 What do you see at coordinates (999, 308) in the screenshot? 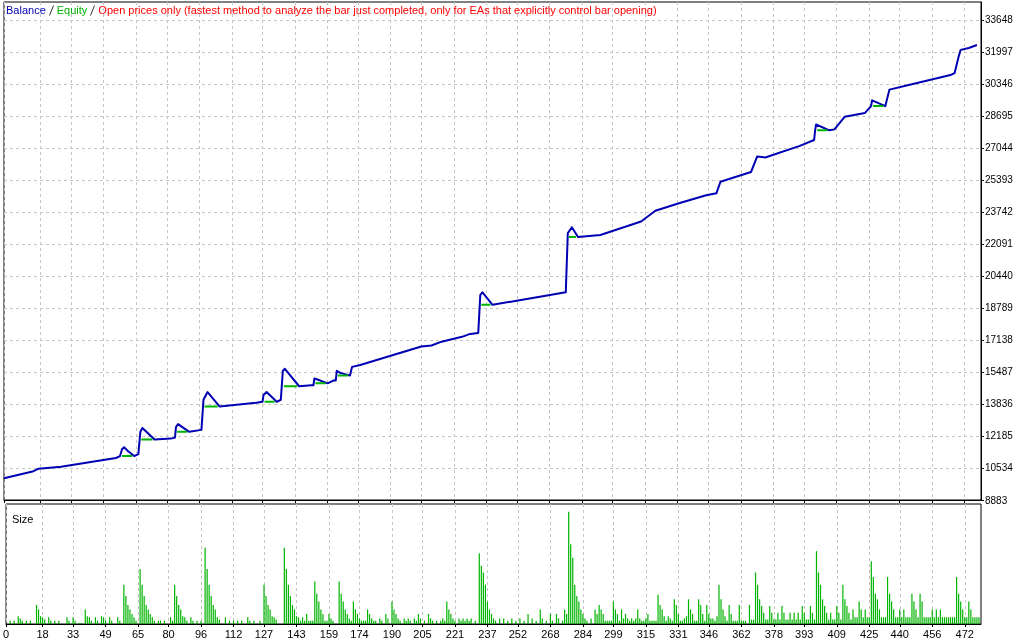
I see `y-tick-label: 18789` at bounding box center [999, 308].